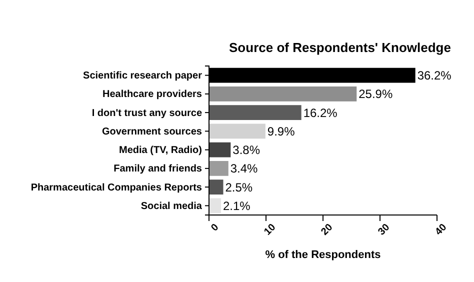 The height and width of the screenshot is (282, 474). What do you see at coordinates (375, 94) in the screenshot?
I see `data-label: 25.9%` at bounding box center [375, 94].